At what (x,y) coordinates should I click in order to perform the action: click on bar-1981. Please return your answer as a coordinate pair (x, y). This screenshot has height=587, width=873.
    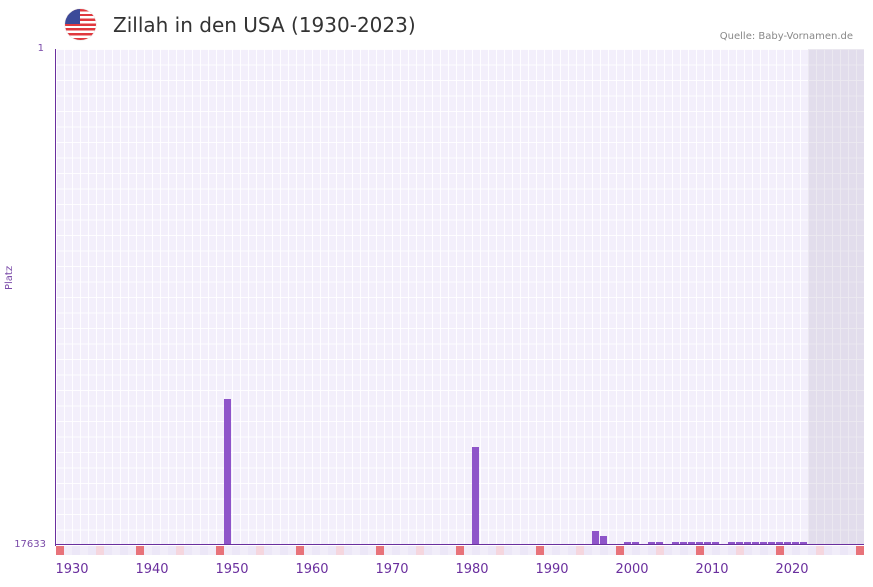
    Looking at the image, I should click on (475, 496).